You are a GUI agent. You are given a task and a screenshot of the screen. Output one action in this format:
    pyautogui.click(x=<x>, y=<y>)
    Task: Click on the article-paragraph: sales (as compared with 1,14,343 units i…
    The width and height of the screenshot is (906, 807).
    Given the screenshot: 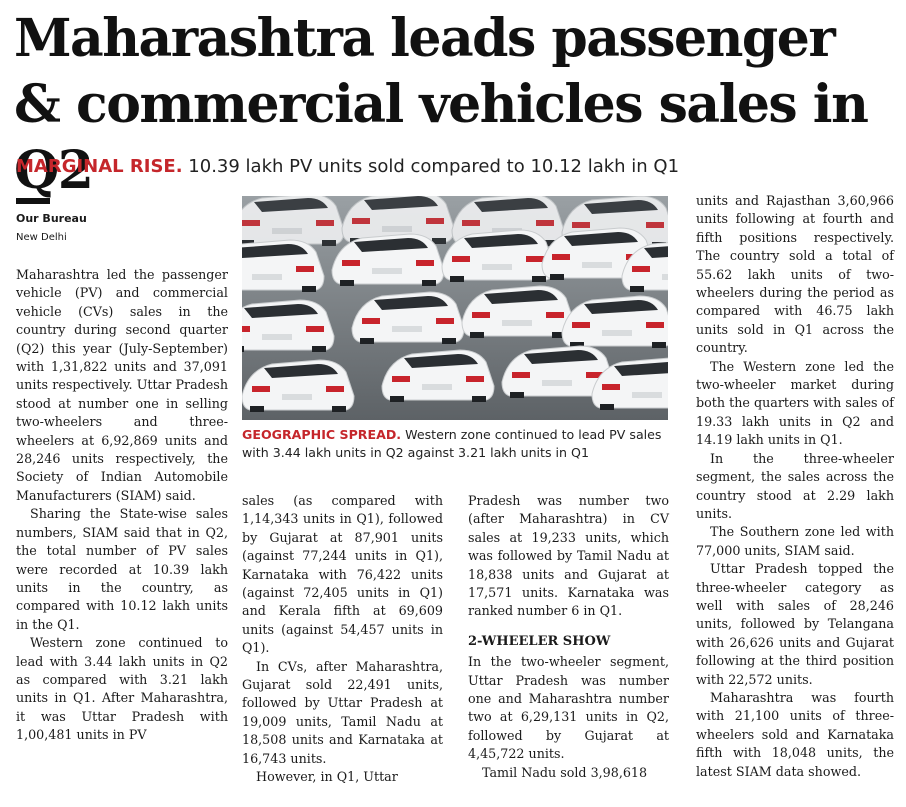 What is the action you would take?
    pyautogui.click(x=342, y=574)
    